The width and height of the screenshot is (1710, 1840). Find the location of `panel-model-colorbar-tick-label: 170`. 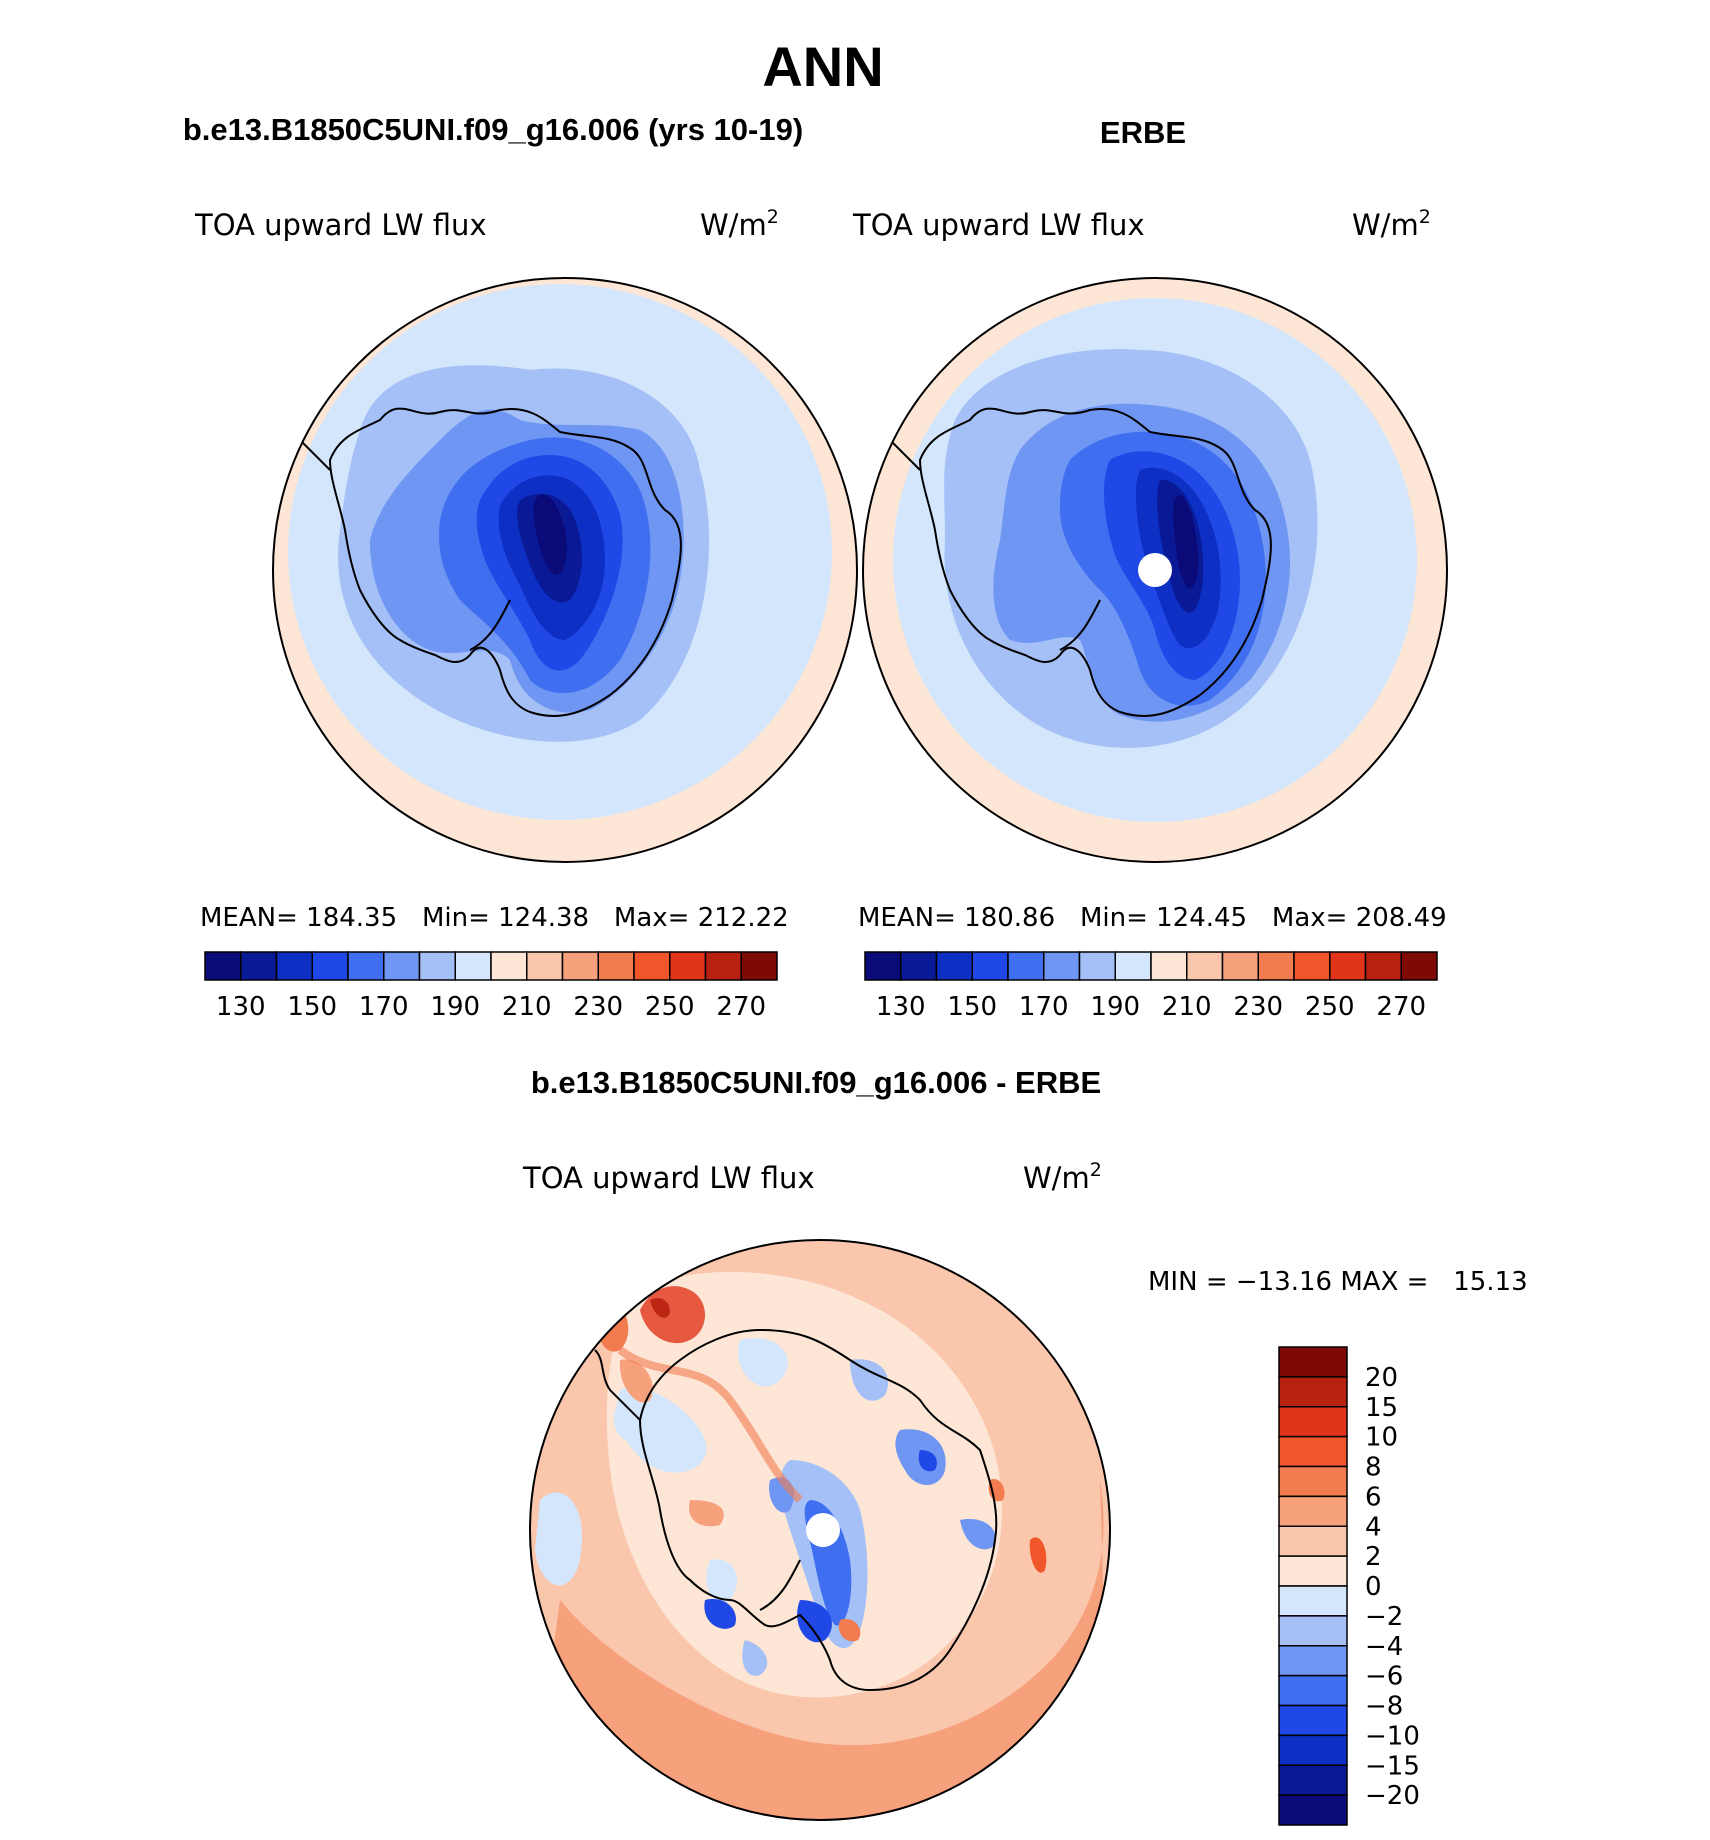

panel-model-colorbar-tick-label: 170 is located at coordinates (384, 1007).